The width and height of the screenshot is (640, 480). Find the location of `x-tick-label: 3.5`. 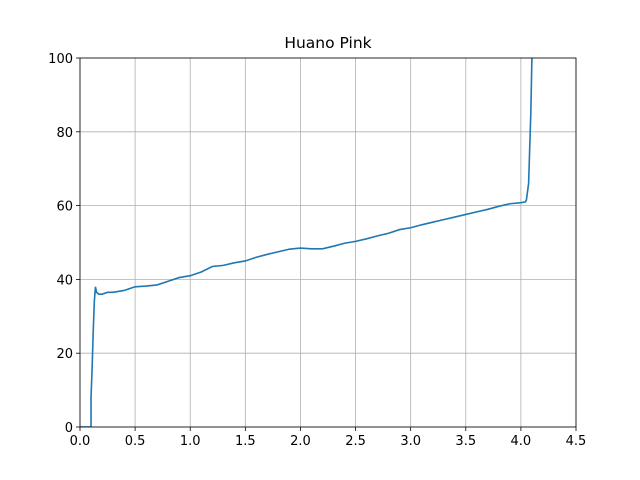

x-tick-label: 3.5 is located at coordinates (465, 441).